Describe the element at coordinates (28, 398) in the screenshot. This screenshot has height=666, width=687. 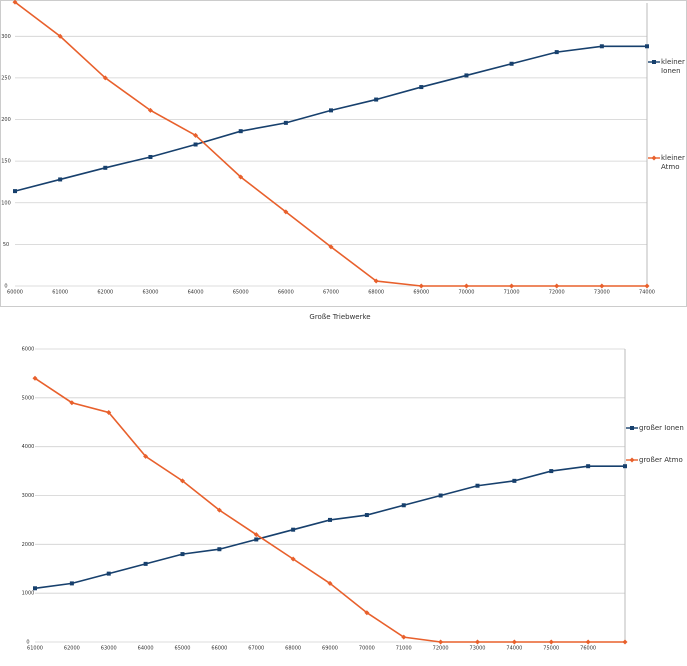
I see `y-tick-label: 5000` at that location.